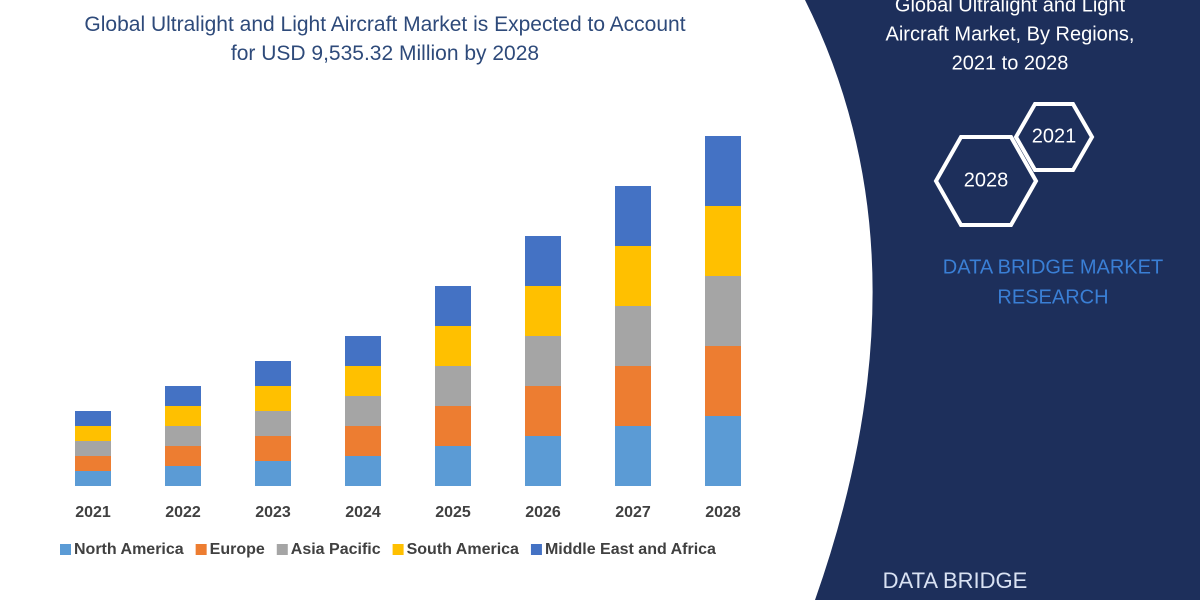  Describe the element at coordinates (183, 512) in the screenshot. I see `x-tick-label: 2022` at that location.